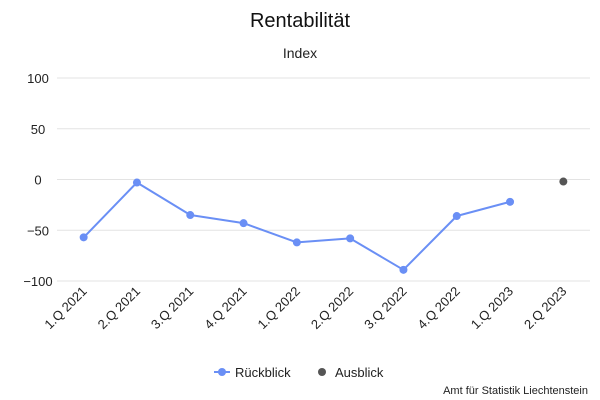  I want to click on y-tick-label: −50, so click(38, 230).